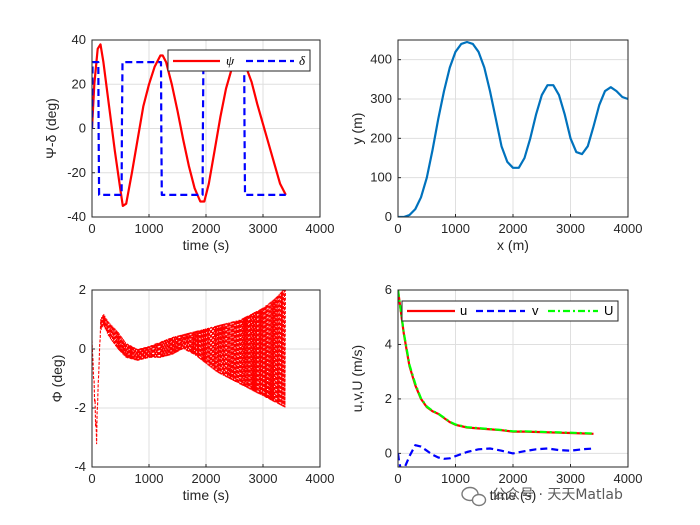 The width and height of the screenshot is (700, 525). Describe the element at coordinates (79, 39) in the screenshot. I see `y-tick-label: 40` at that location.